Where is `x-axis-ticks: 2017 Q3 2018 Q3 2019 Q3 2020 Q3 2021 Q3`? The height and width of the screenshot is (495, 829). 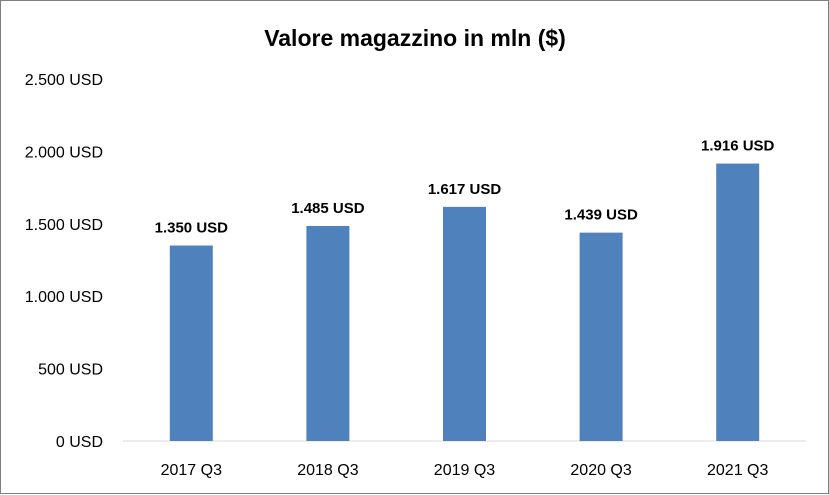
x-axis-ticks: 2017 Q3 2018 Q3 2019 Q3 2020 Q3 2021 Q3 is located at coordinates (465, 470).